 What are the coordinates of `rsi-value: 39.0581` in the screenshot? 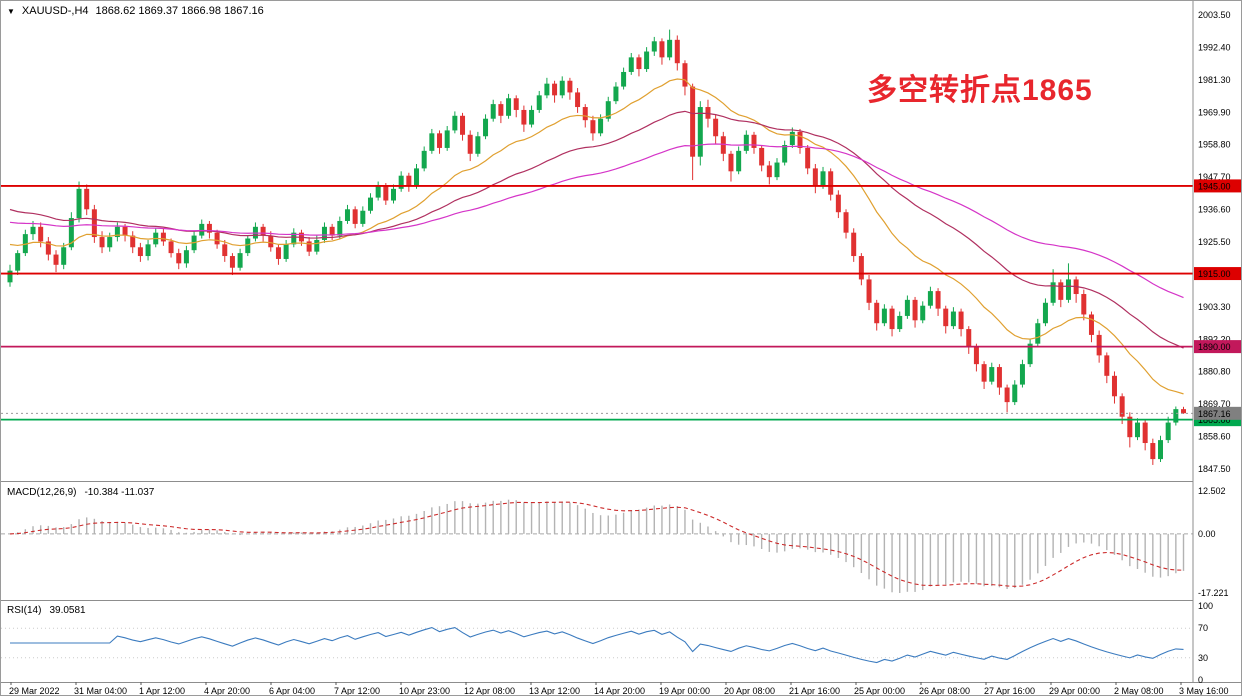 It's located at (67, 610).